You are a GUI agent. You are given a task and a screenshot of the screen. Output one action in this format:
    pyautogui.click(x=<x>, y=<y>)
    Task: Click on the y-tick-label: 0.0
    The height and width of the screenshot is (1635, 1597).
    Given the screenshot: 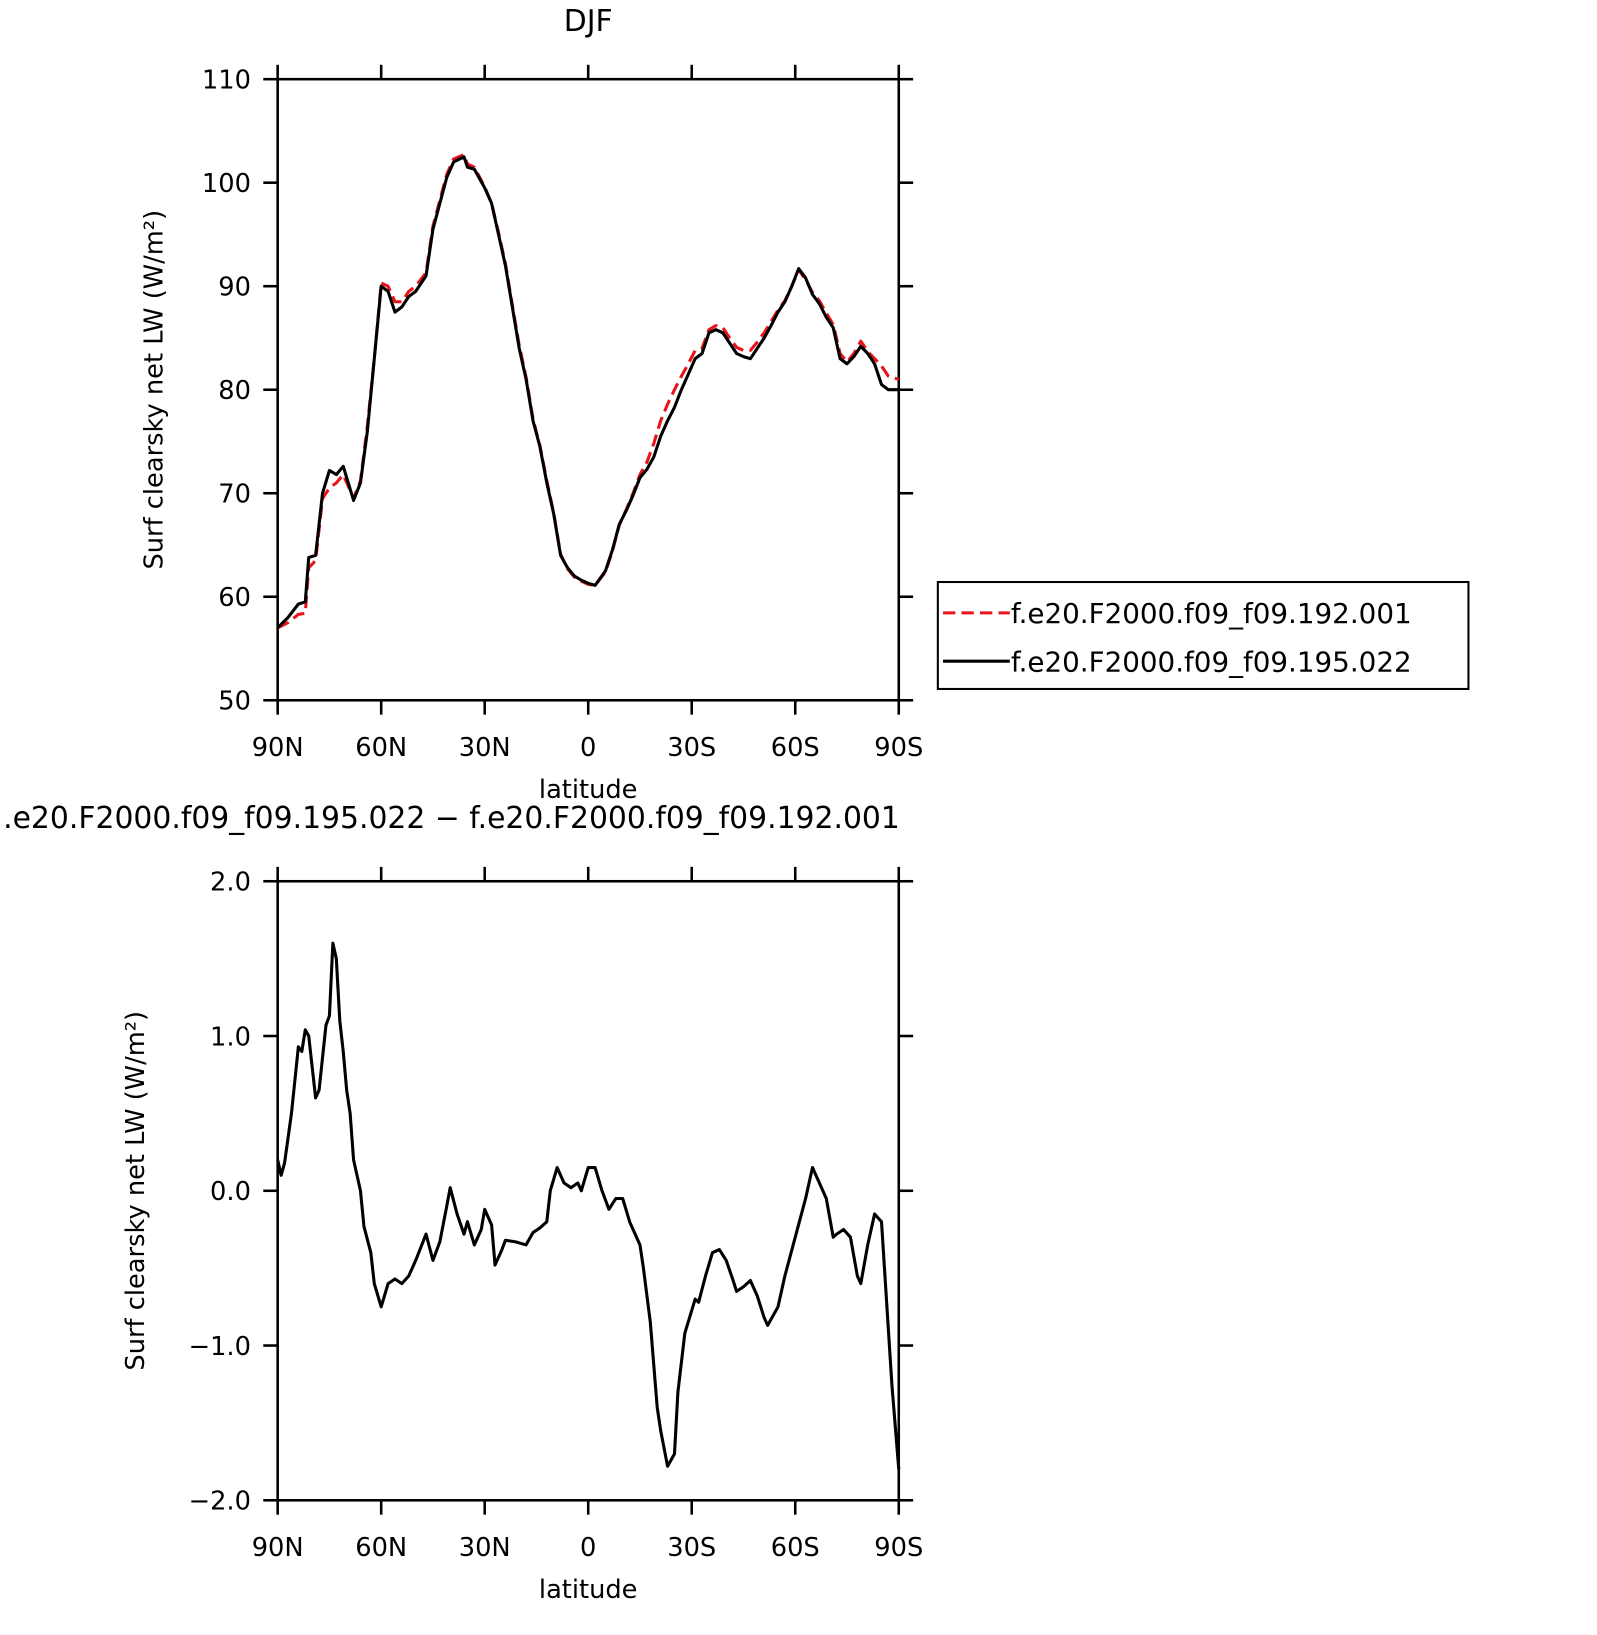 What is the action you would take?
    pyautogui.click(x=230, y=1192)
    